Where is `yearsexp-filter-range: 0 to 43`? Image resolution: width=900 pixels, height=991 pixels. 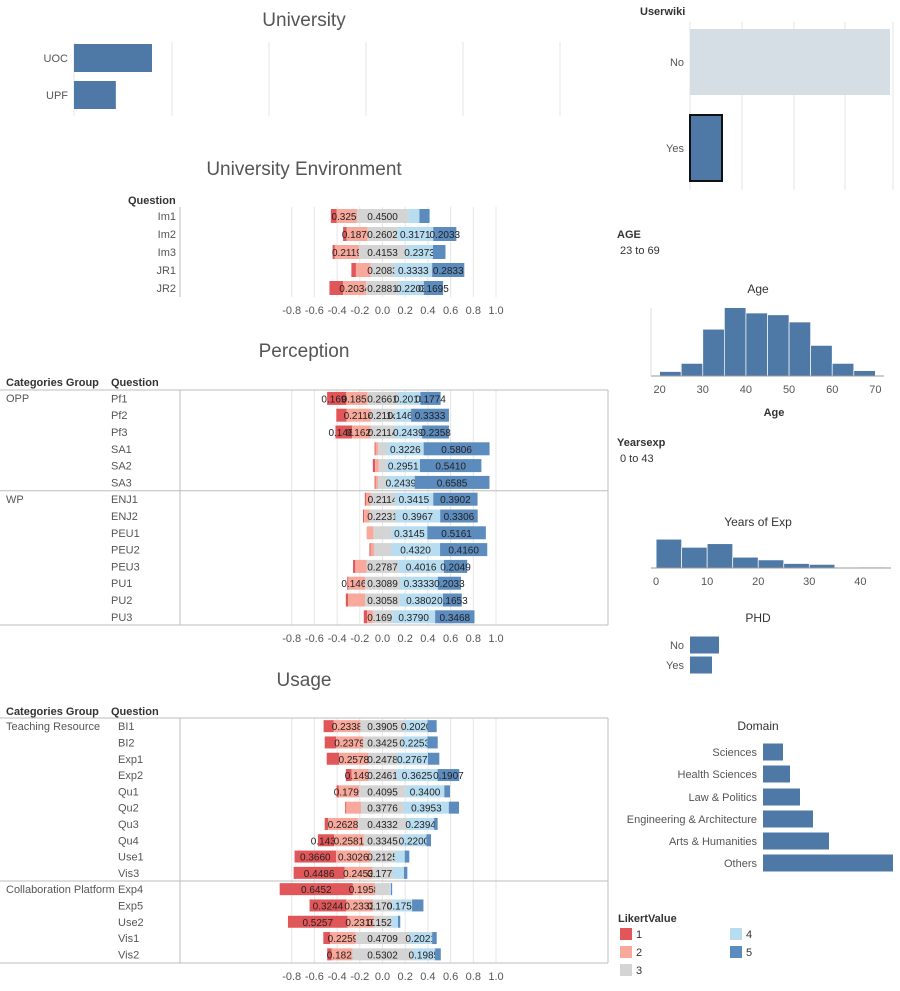 yearsexp-filter-range: 0 to 43 is located at coordinates (637, 459).